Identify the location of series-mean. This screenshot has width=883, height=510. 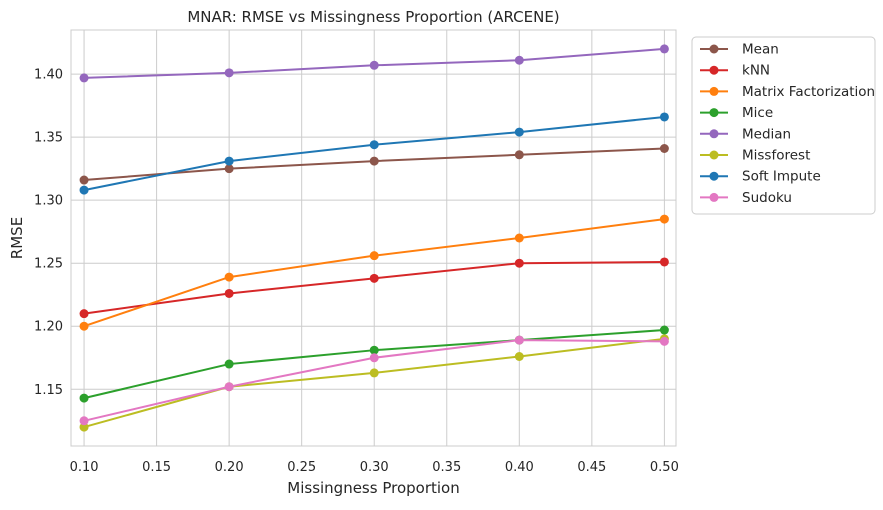
(374, 164).